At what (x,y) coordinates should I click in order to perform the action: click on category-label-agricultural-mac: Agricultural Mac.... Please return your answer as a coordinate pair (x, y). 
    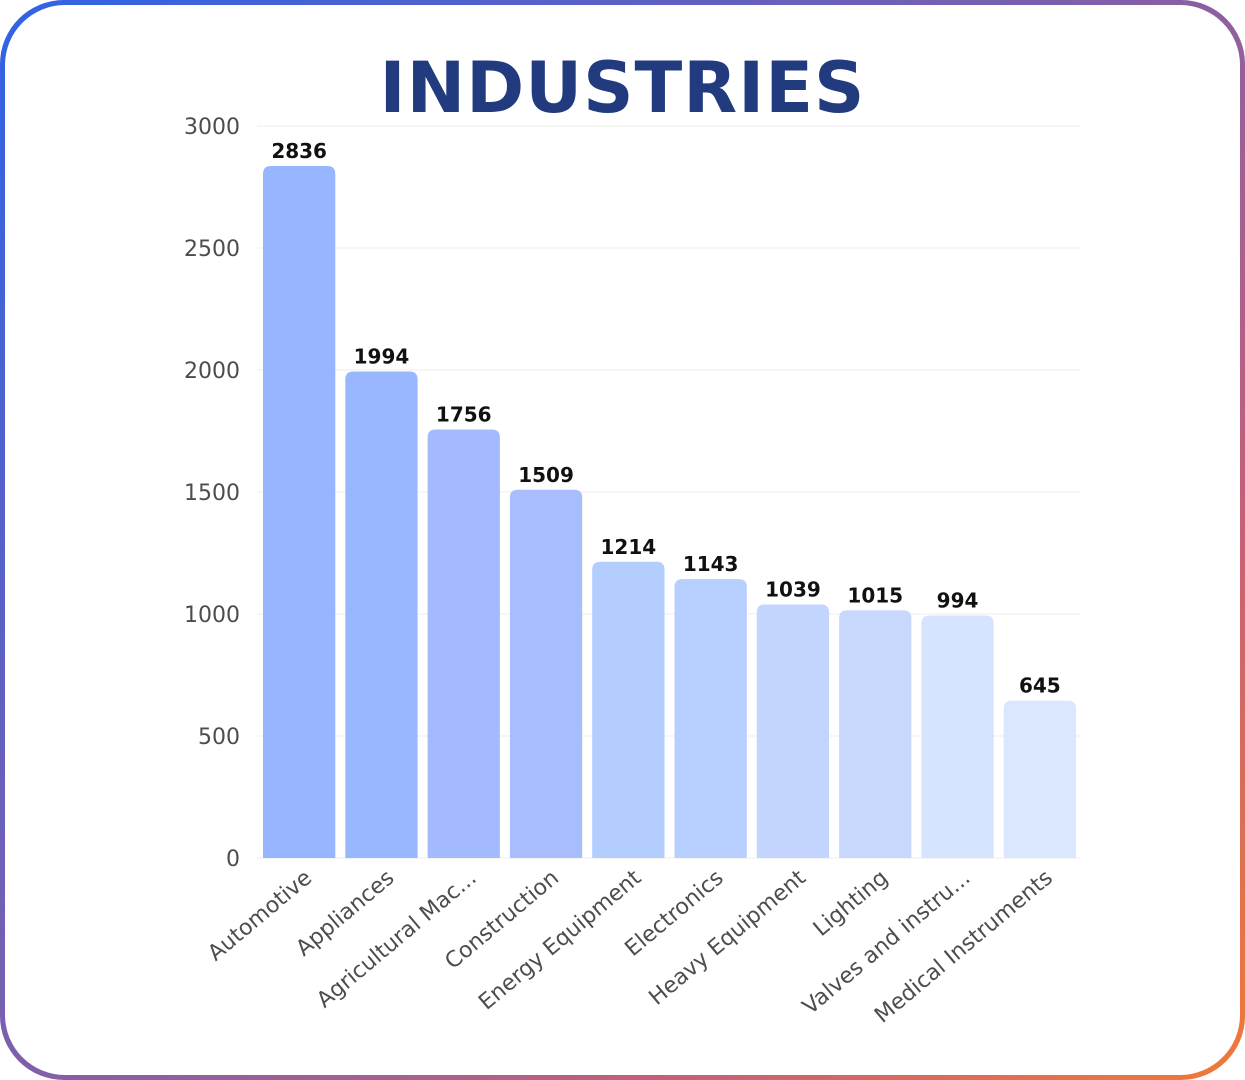
    Looking at the image, I should click on (396, 939).